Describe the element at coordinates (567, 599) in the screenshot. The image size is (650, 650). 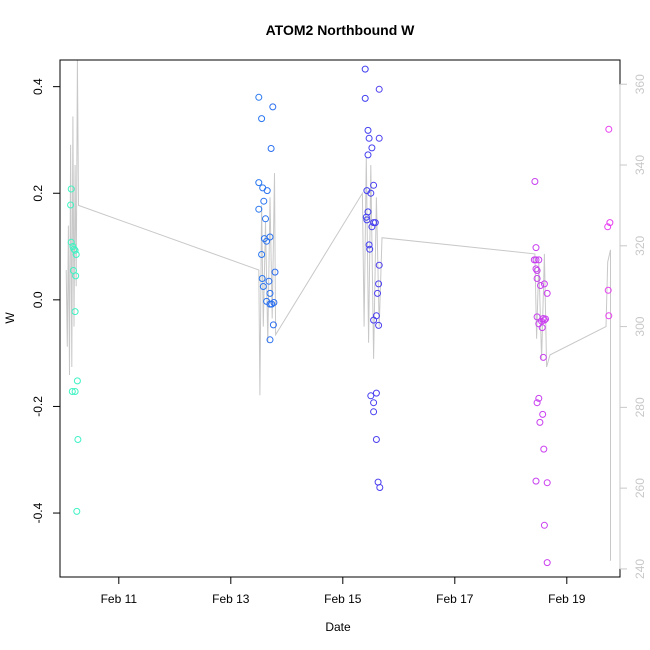
I see `x-tick-label: Feb 19` at that location.